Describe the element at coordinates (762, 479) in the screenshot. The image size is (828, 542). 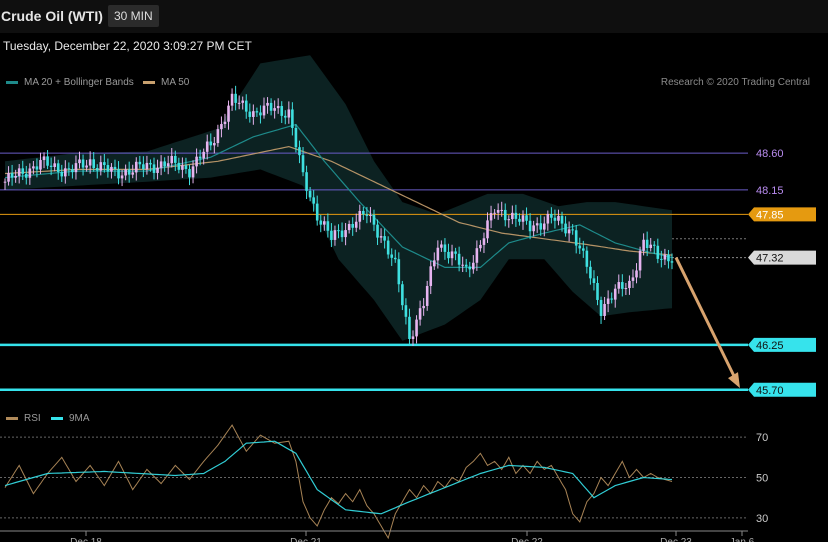
I see `rsi-tick-label: 50` at that location.